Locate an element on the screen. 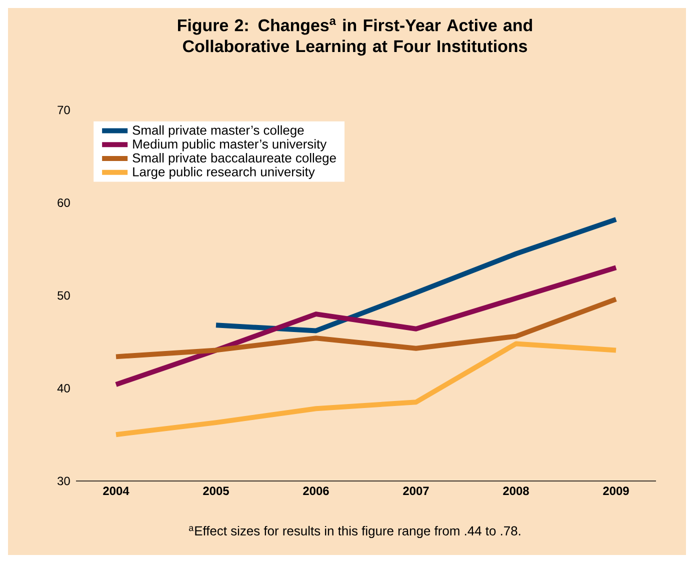  x-tick-label: 2004 is located at coordinates (116, 491).